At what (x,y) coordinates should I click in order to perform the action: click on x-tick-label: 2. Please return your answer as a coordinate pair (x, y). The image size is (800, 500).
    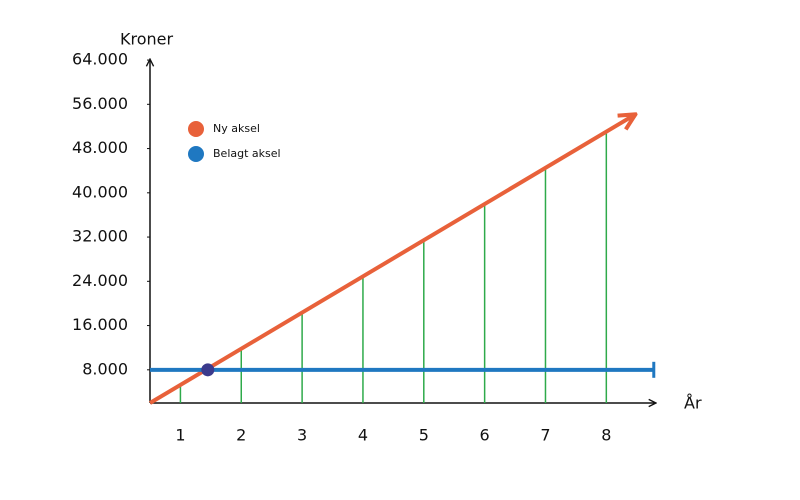
    Looking at the image, I should click on (241, 435).